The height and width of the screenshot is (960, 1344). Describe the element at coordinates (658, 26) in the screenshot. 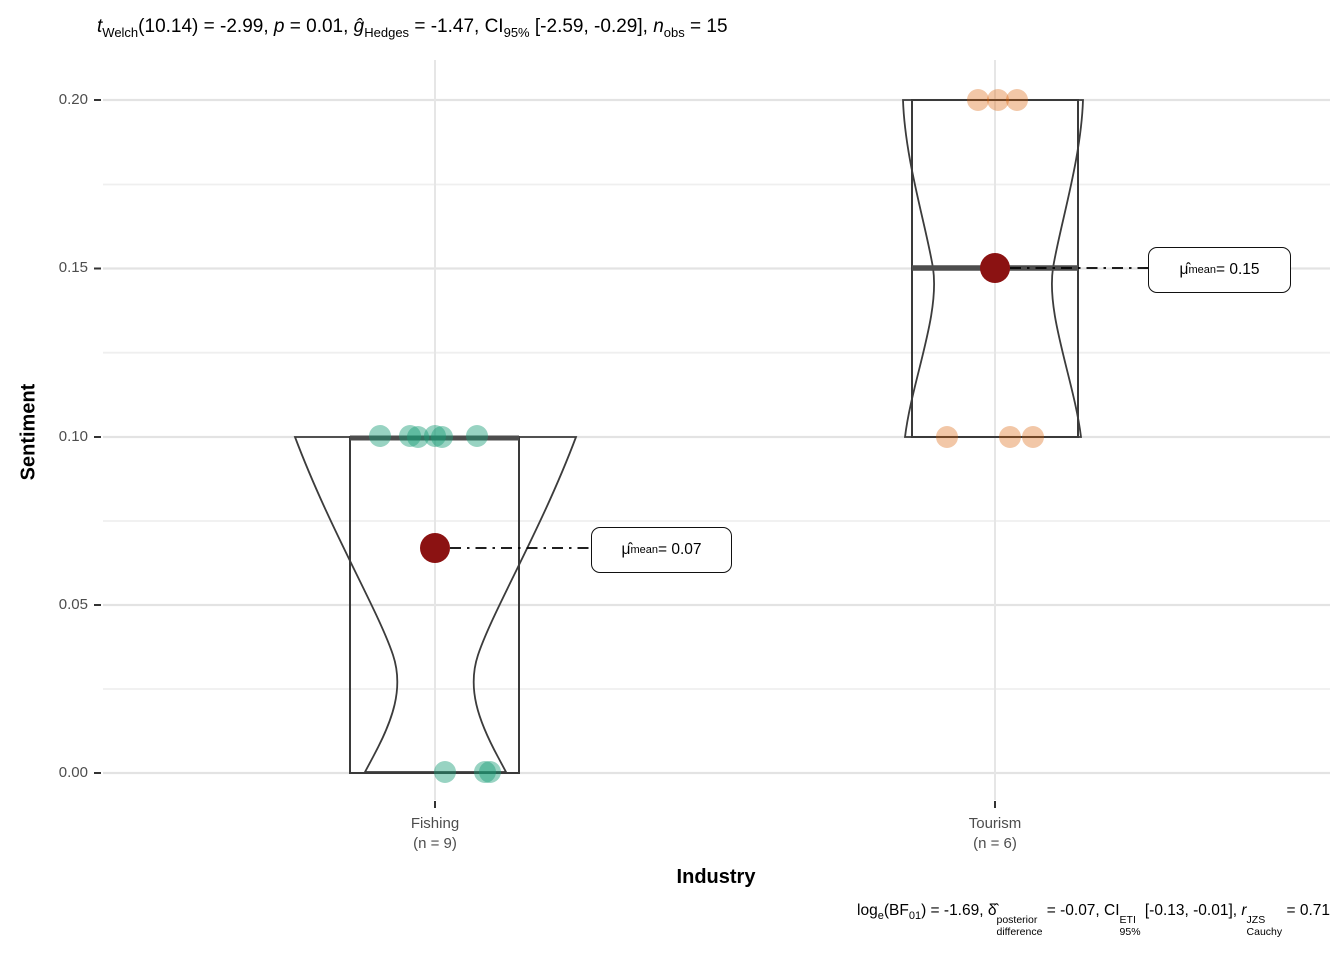

I see `stats-subtitle-part: n` at that location.